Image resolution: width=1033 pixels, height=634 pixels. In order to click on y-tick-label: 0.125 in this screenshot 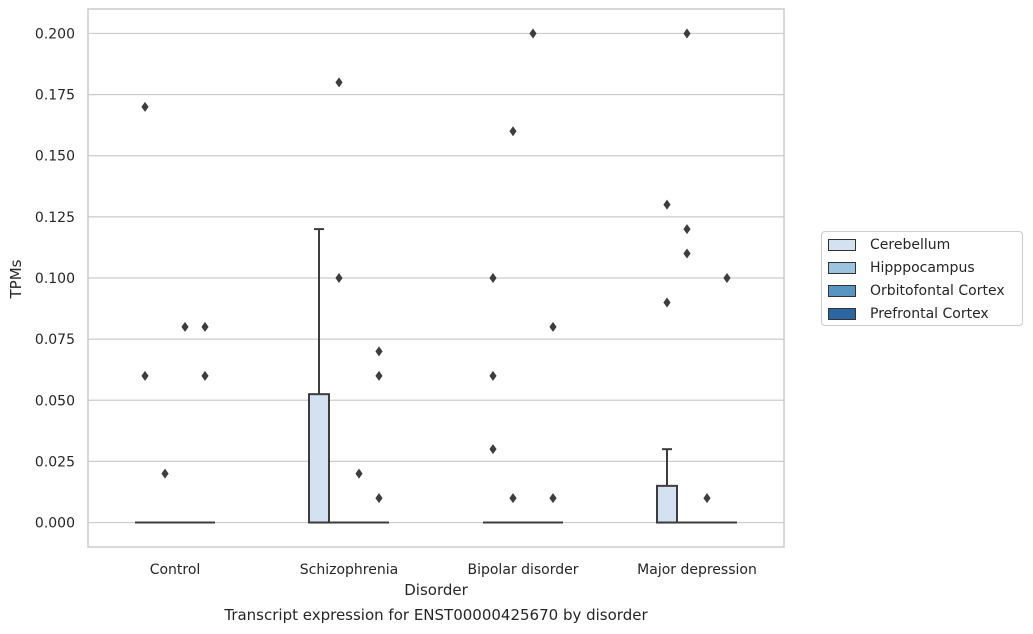, I will do `click(55, 218)`.